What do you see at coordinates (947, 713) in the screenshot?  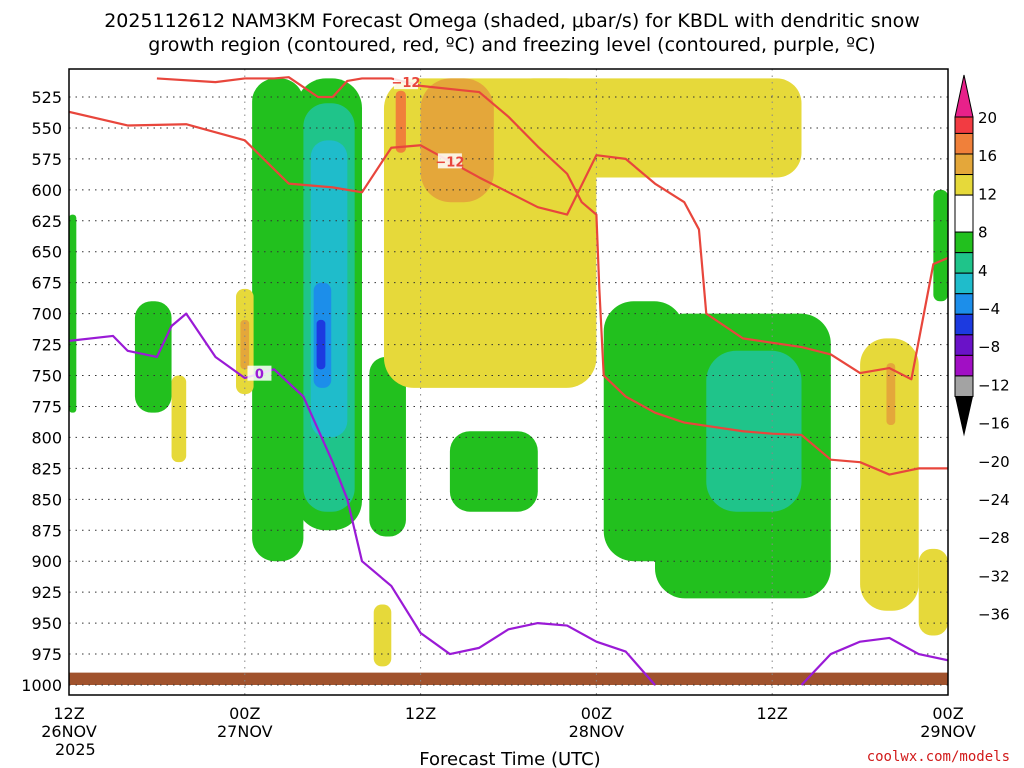 I see `x-tick-label-h60-1: 00Z` at bounding box center [947, 713].